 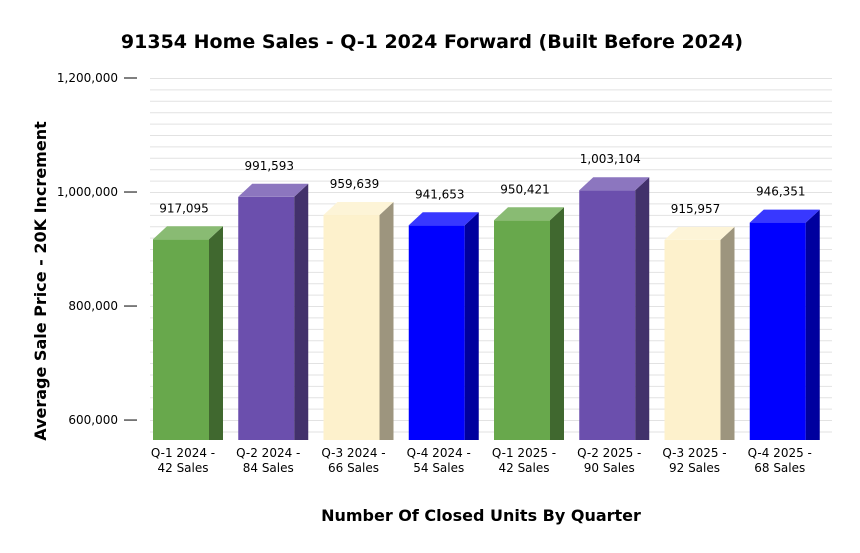 I want to click on data-label: 991,593, so click(x=269, y=166).